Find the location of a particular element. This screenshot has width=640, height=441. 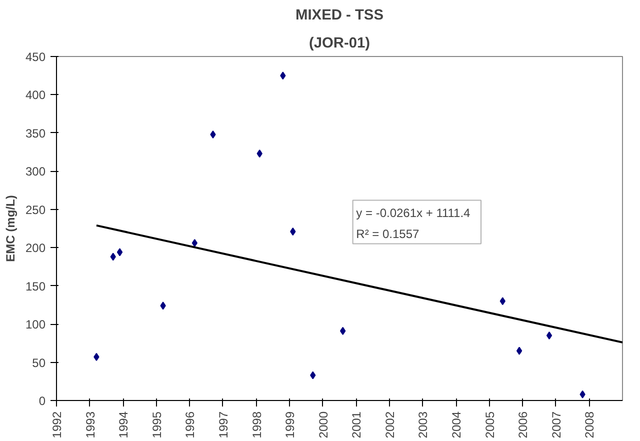

x-tick-label: 2004 is located at coordinates (457, 424).